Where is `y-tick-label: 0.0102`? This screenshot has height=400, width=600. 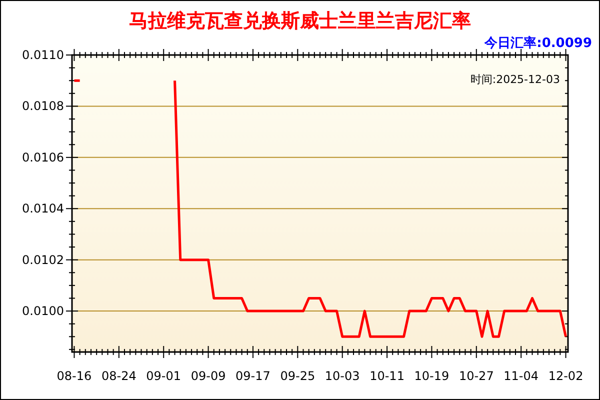 y-tick-label: 0.0102 is located at coordinates (43, 259).